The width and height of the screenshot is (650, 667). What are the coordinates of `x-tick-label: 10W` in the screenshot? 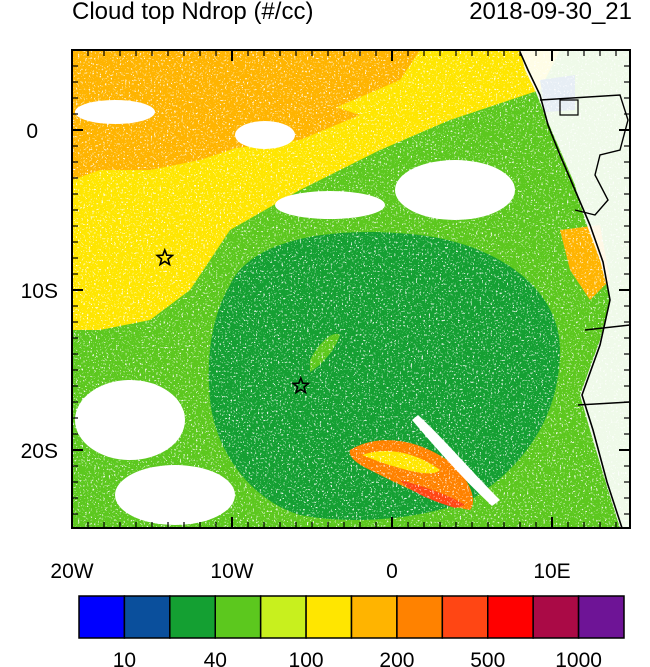 It's located at (231, 571).